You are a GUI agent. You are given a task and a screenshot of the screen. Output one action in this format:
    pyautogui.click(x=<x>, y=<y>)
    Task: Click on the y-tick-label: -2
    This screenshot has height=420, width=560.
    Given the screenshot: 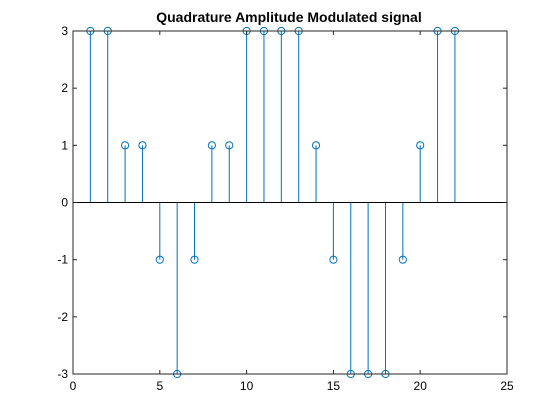 What is the action you would take?
    pyautogui.click(x=62, y=317)
    